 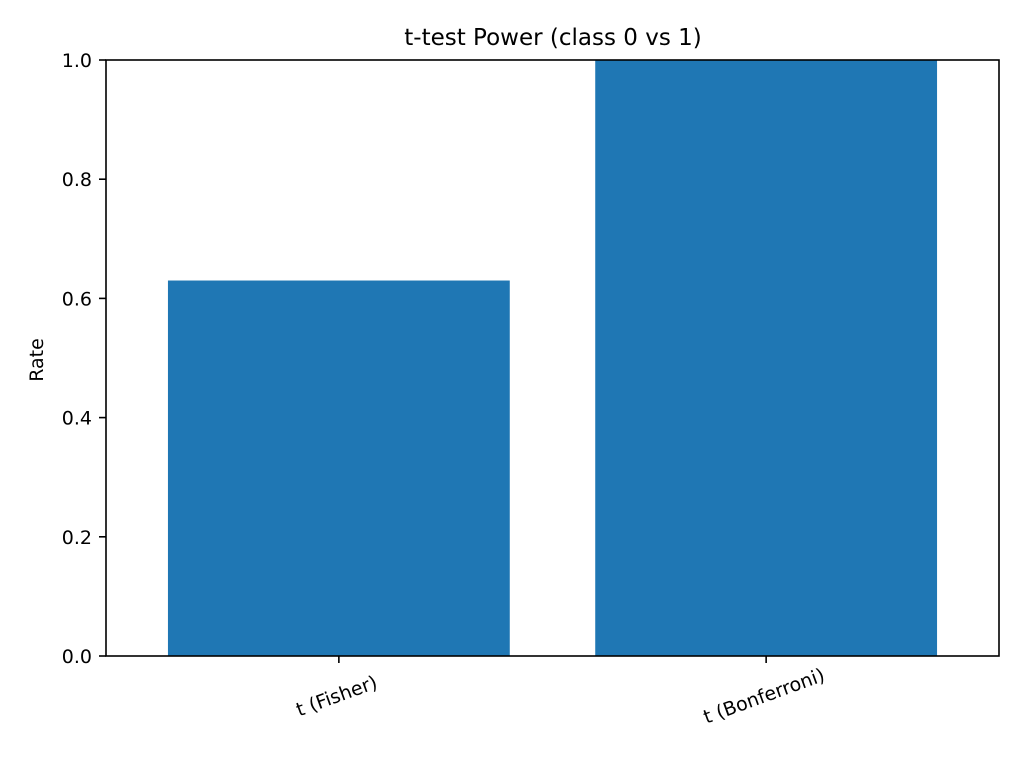 What do you see at coordinates (77, 538) in the screenshot?
I see `y-tick-label-1: 0.2` at bounding box center [77, 538].